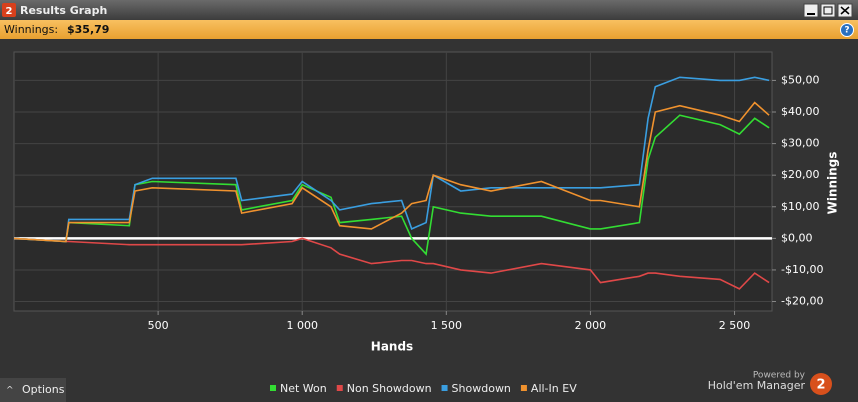  I want to click on y-tick-label: $10,00, so click(800, 206).